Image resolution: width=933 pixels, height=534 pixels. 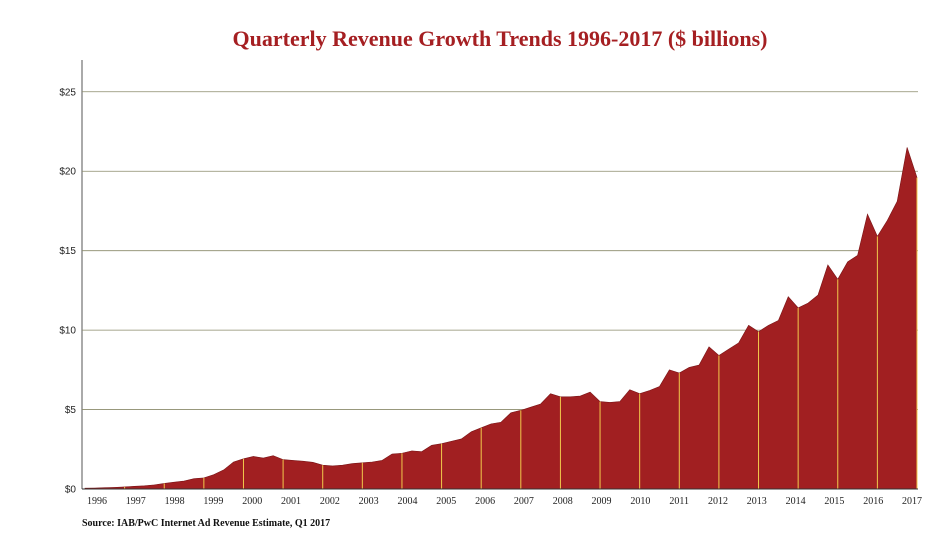 What do you see at coordinates (407, 501) in the screenshot?
I see `x-tick-label: 2004` at bounding box center [407, 501].